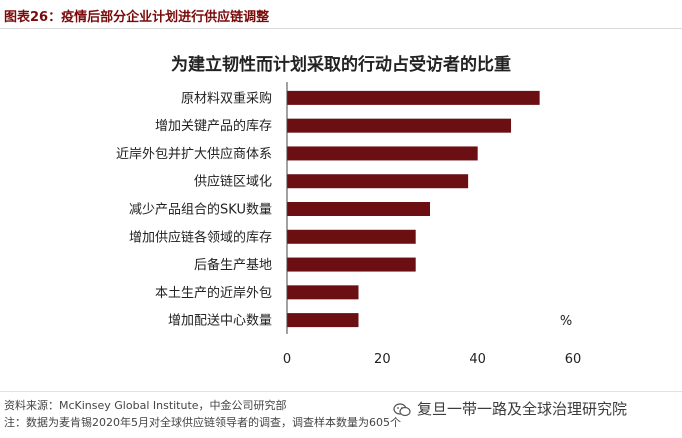 The height and width of the screenshot is (438, 682). I want to click on category-label: 后备生产基地, so click(233, 265).